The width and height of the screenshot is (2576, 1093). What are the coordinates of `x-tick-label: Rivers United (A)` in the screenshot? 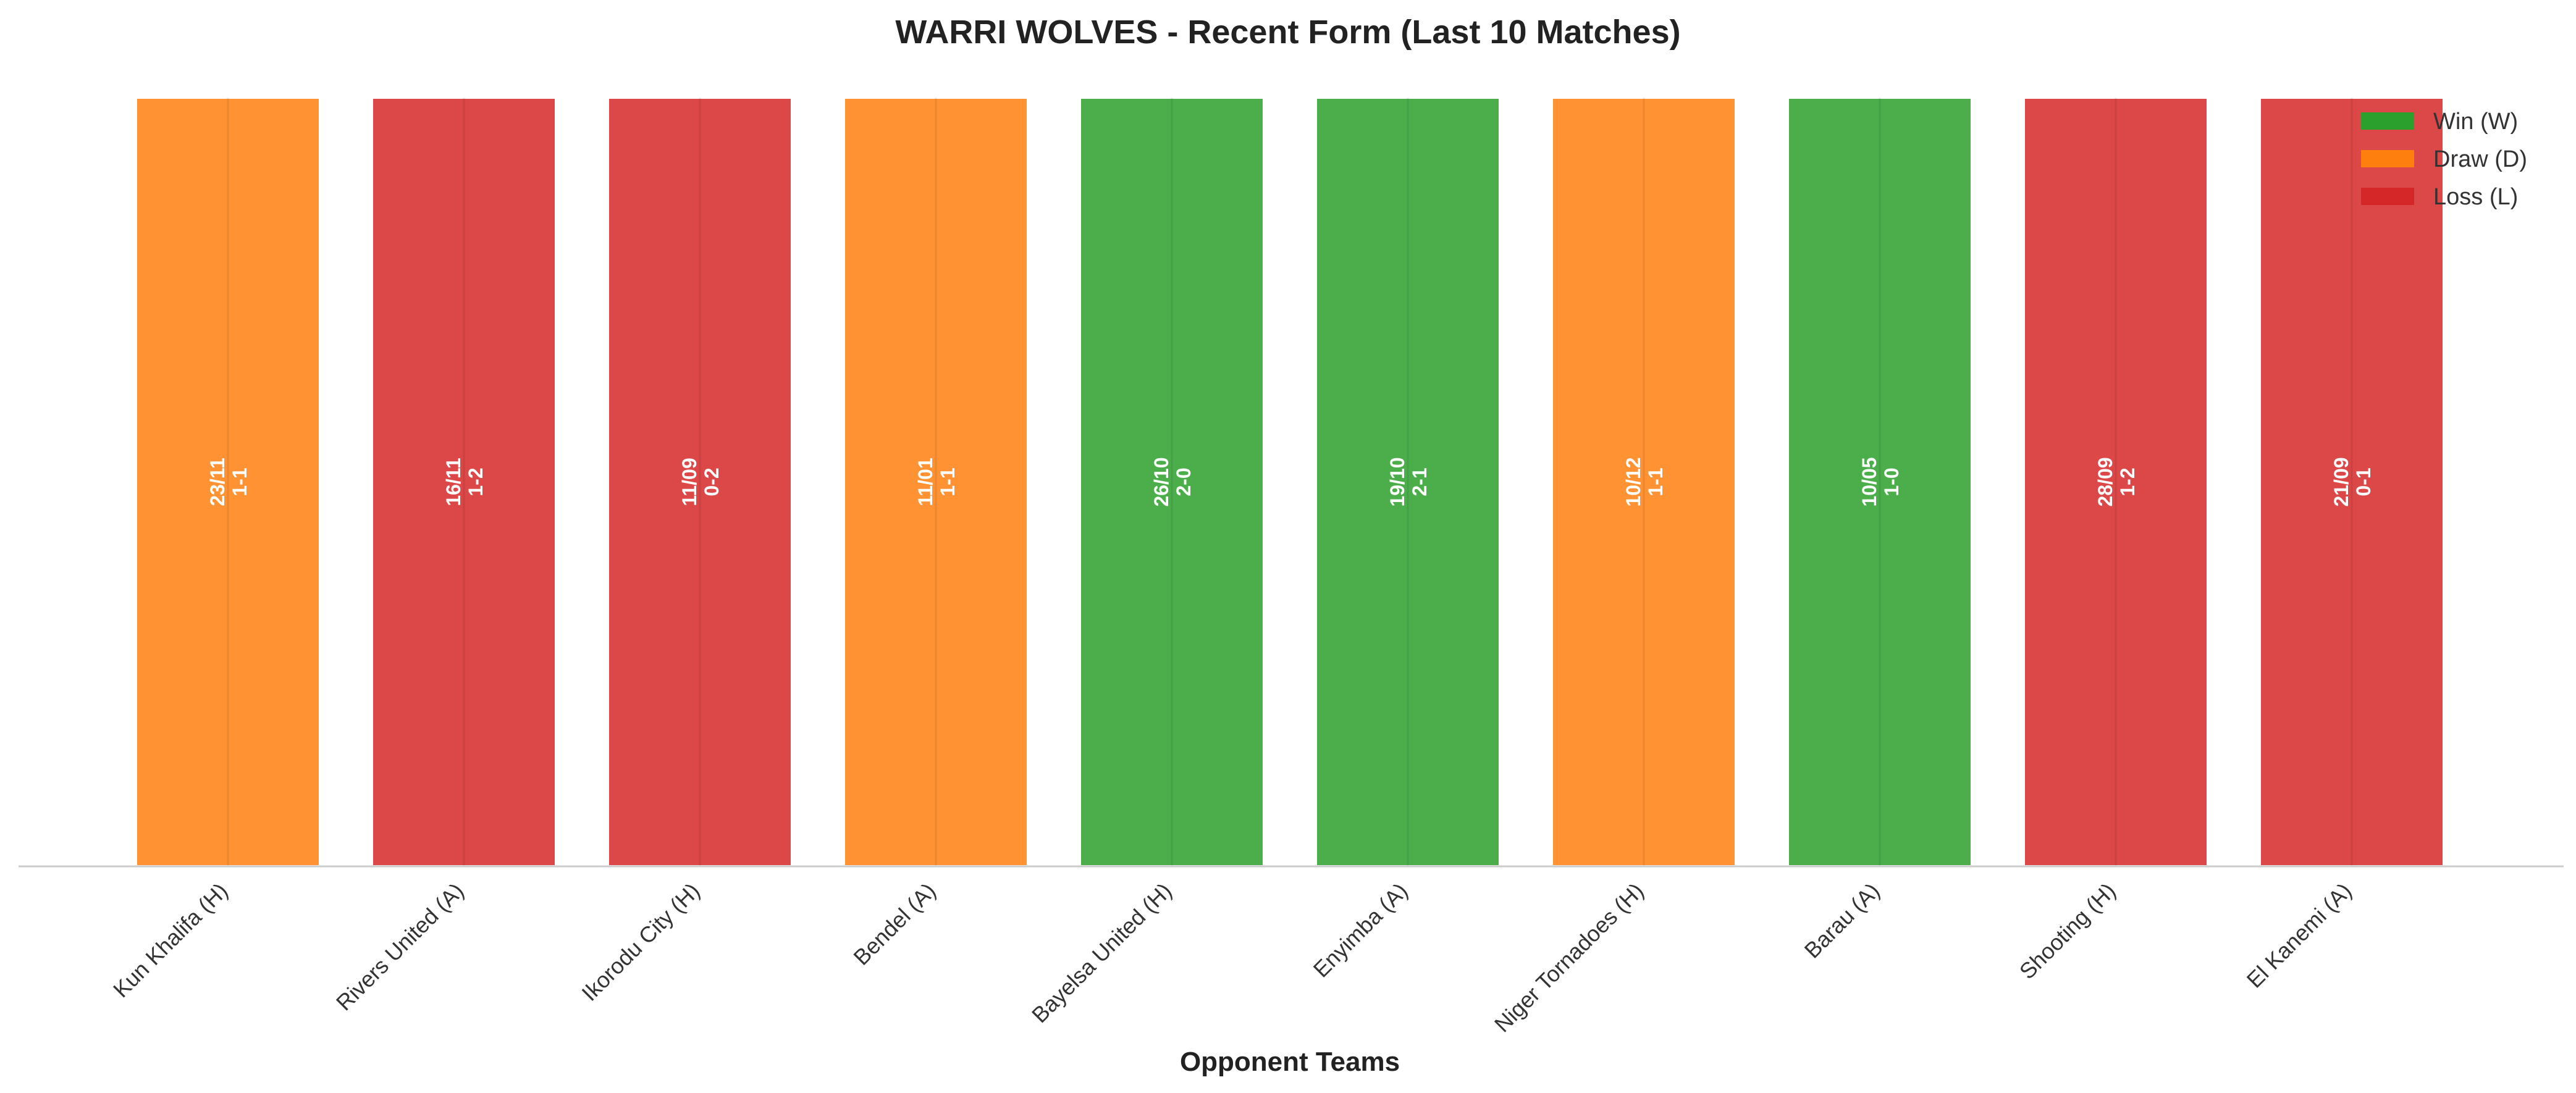 It's located at (400, 947).